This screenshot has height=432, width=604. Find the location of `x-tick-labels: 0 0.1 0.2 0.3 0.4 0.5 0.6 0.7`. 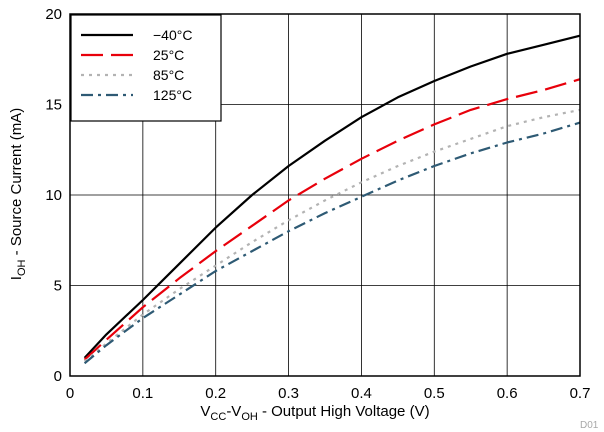

x-tick-labels: 0 0.1 0.2 0.3 0.4 0.5 0.6 0.7 is located at coordinates (328, 393).